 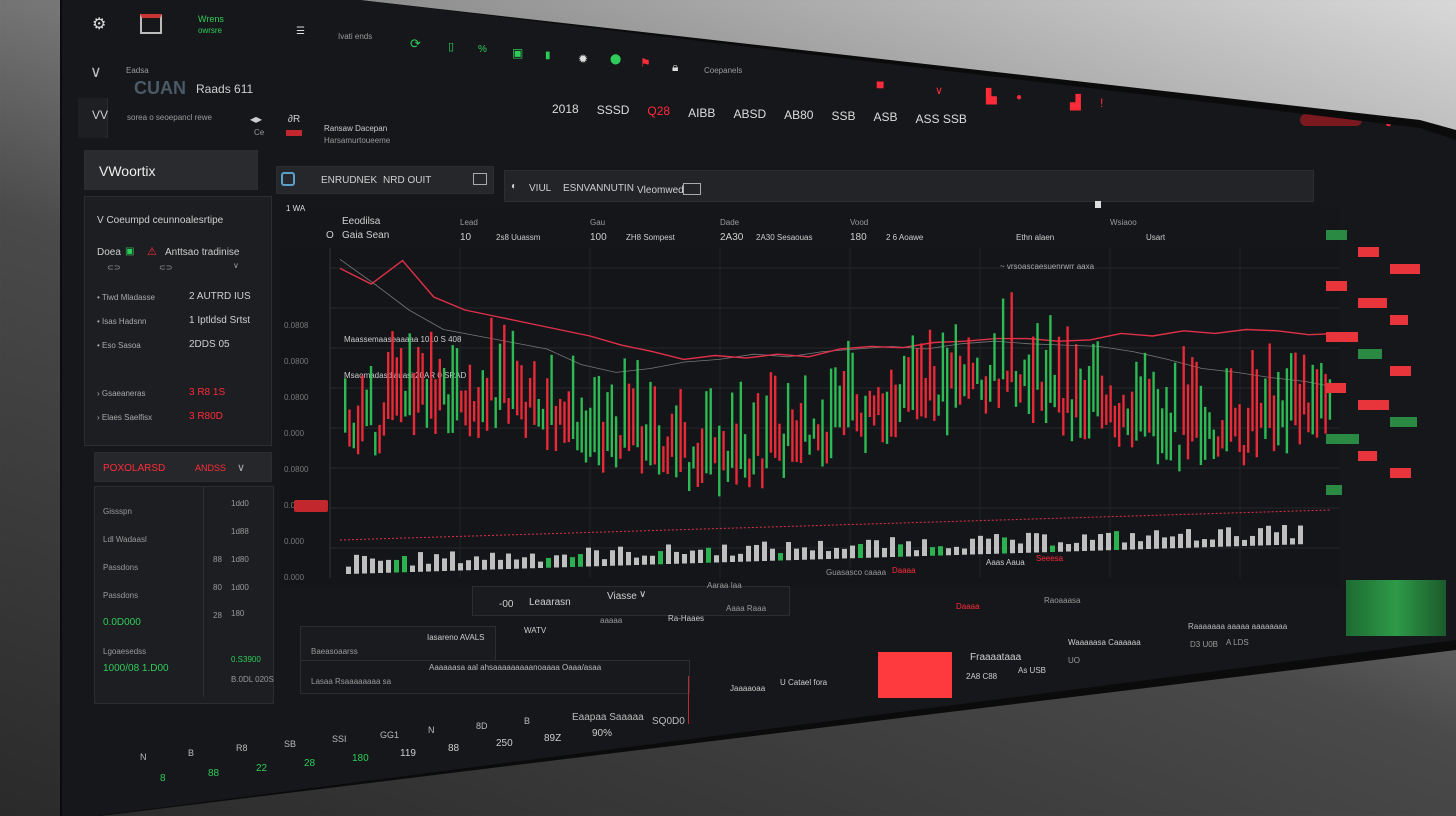 I want to click on info-icon: !, so click(x=1102, y=103).